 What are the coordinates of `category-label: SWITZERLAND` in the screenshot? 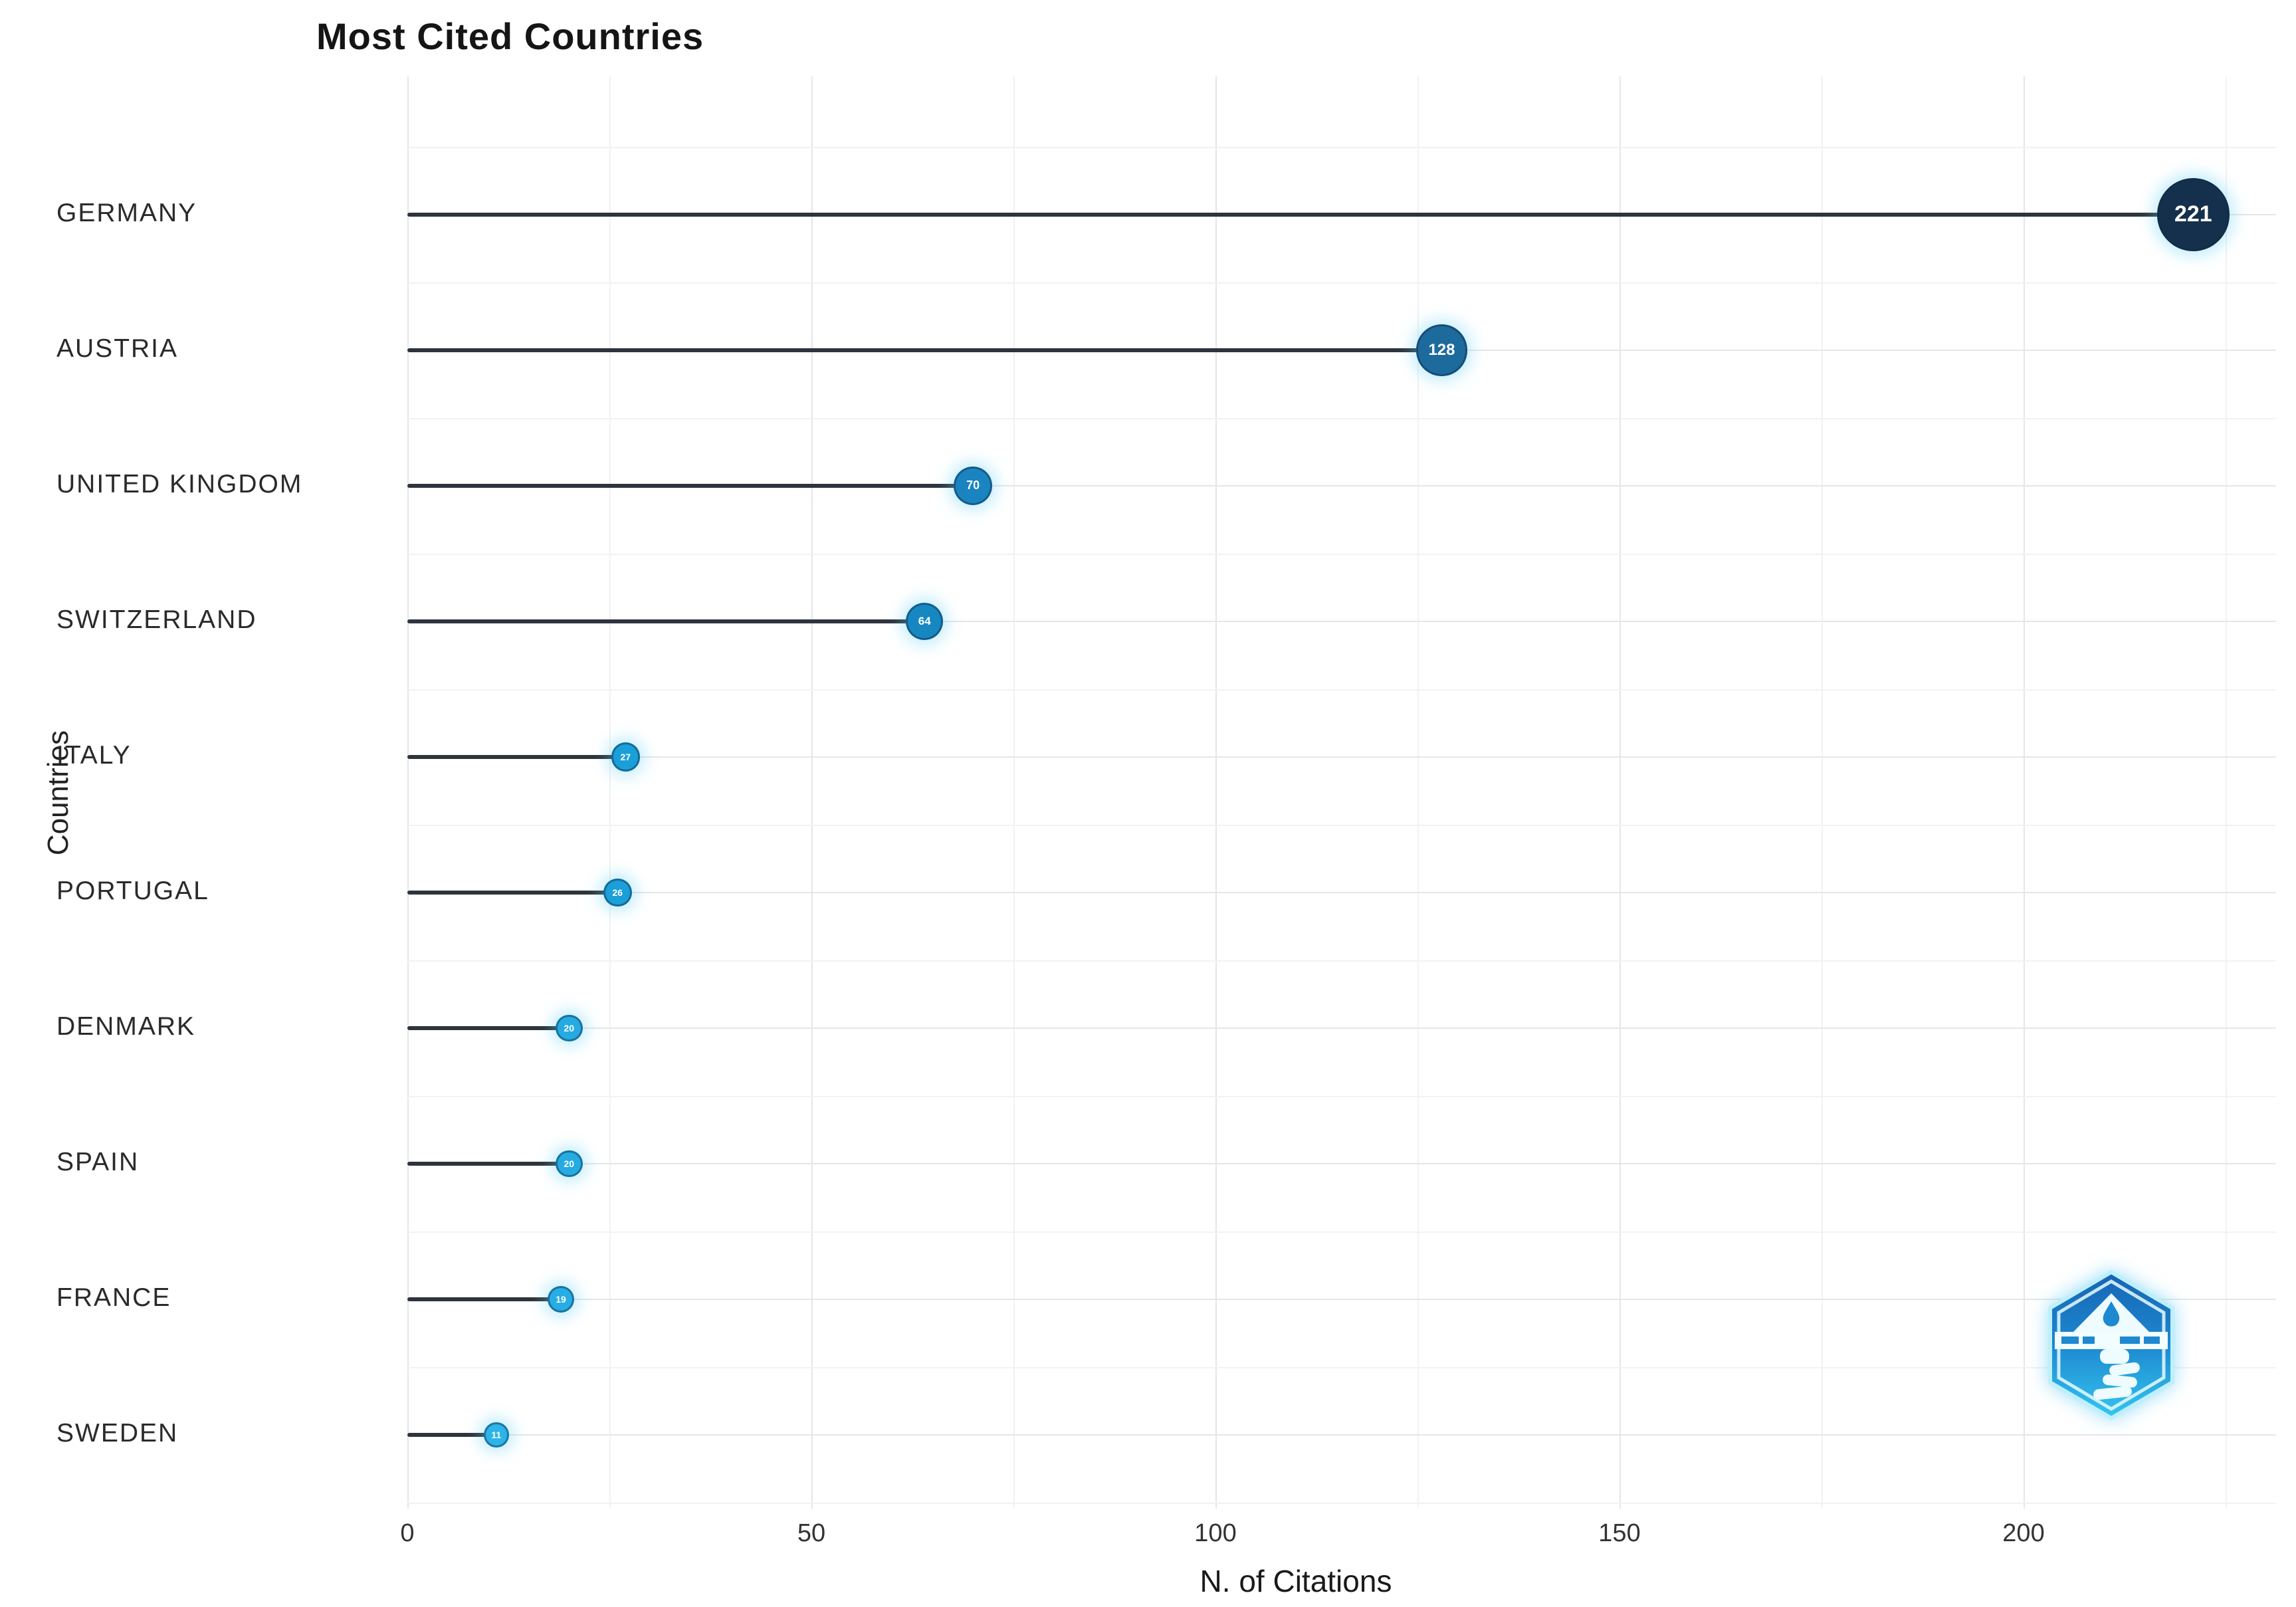 It's located at (156, 619).